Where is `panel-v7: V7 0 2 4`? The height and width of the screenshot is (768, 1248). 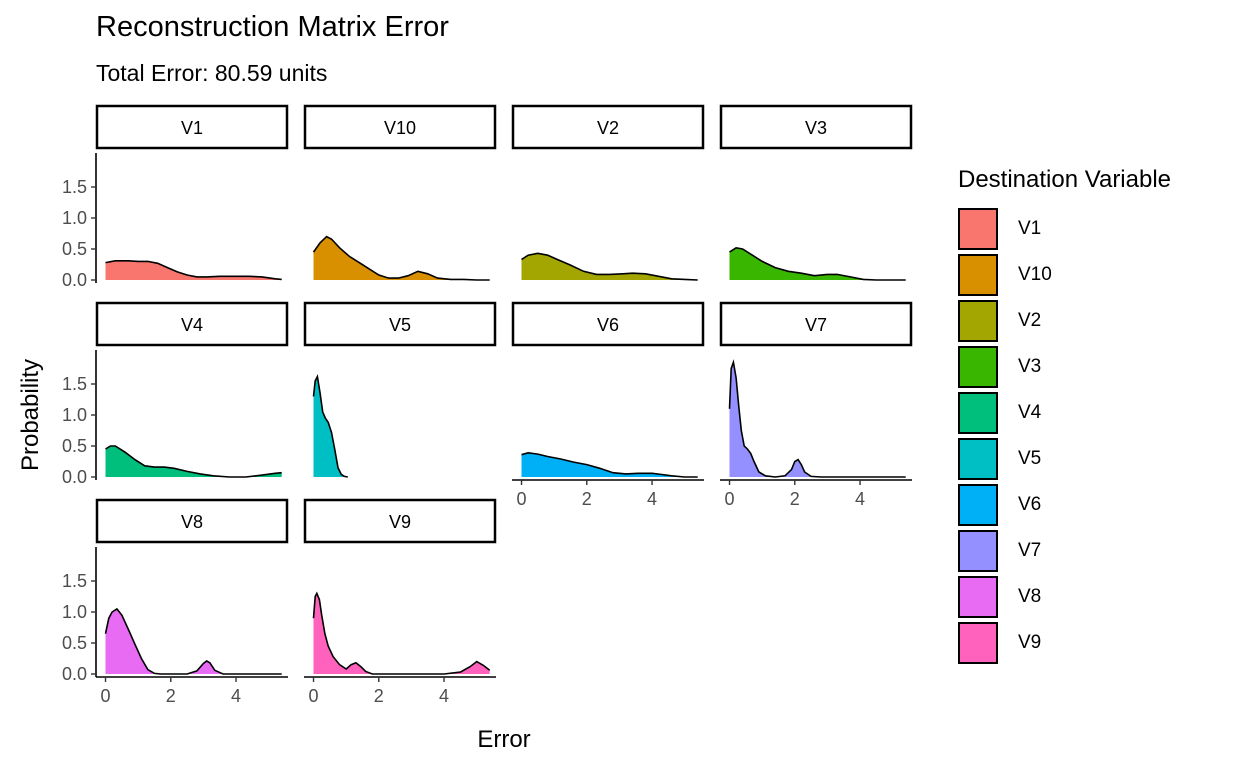 panel-v7: V7 0 2 4 is located at coordinates (816, 405).